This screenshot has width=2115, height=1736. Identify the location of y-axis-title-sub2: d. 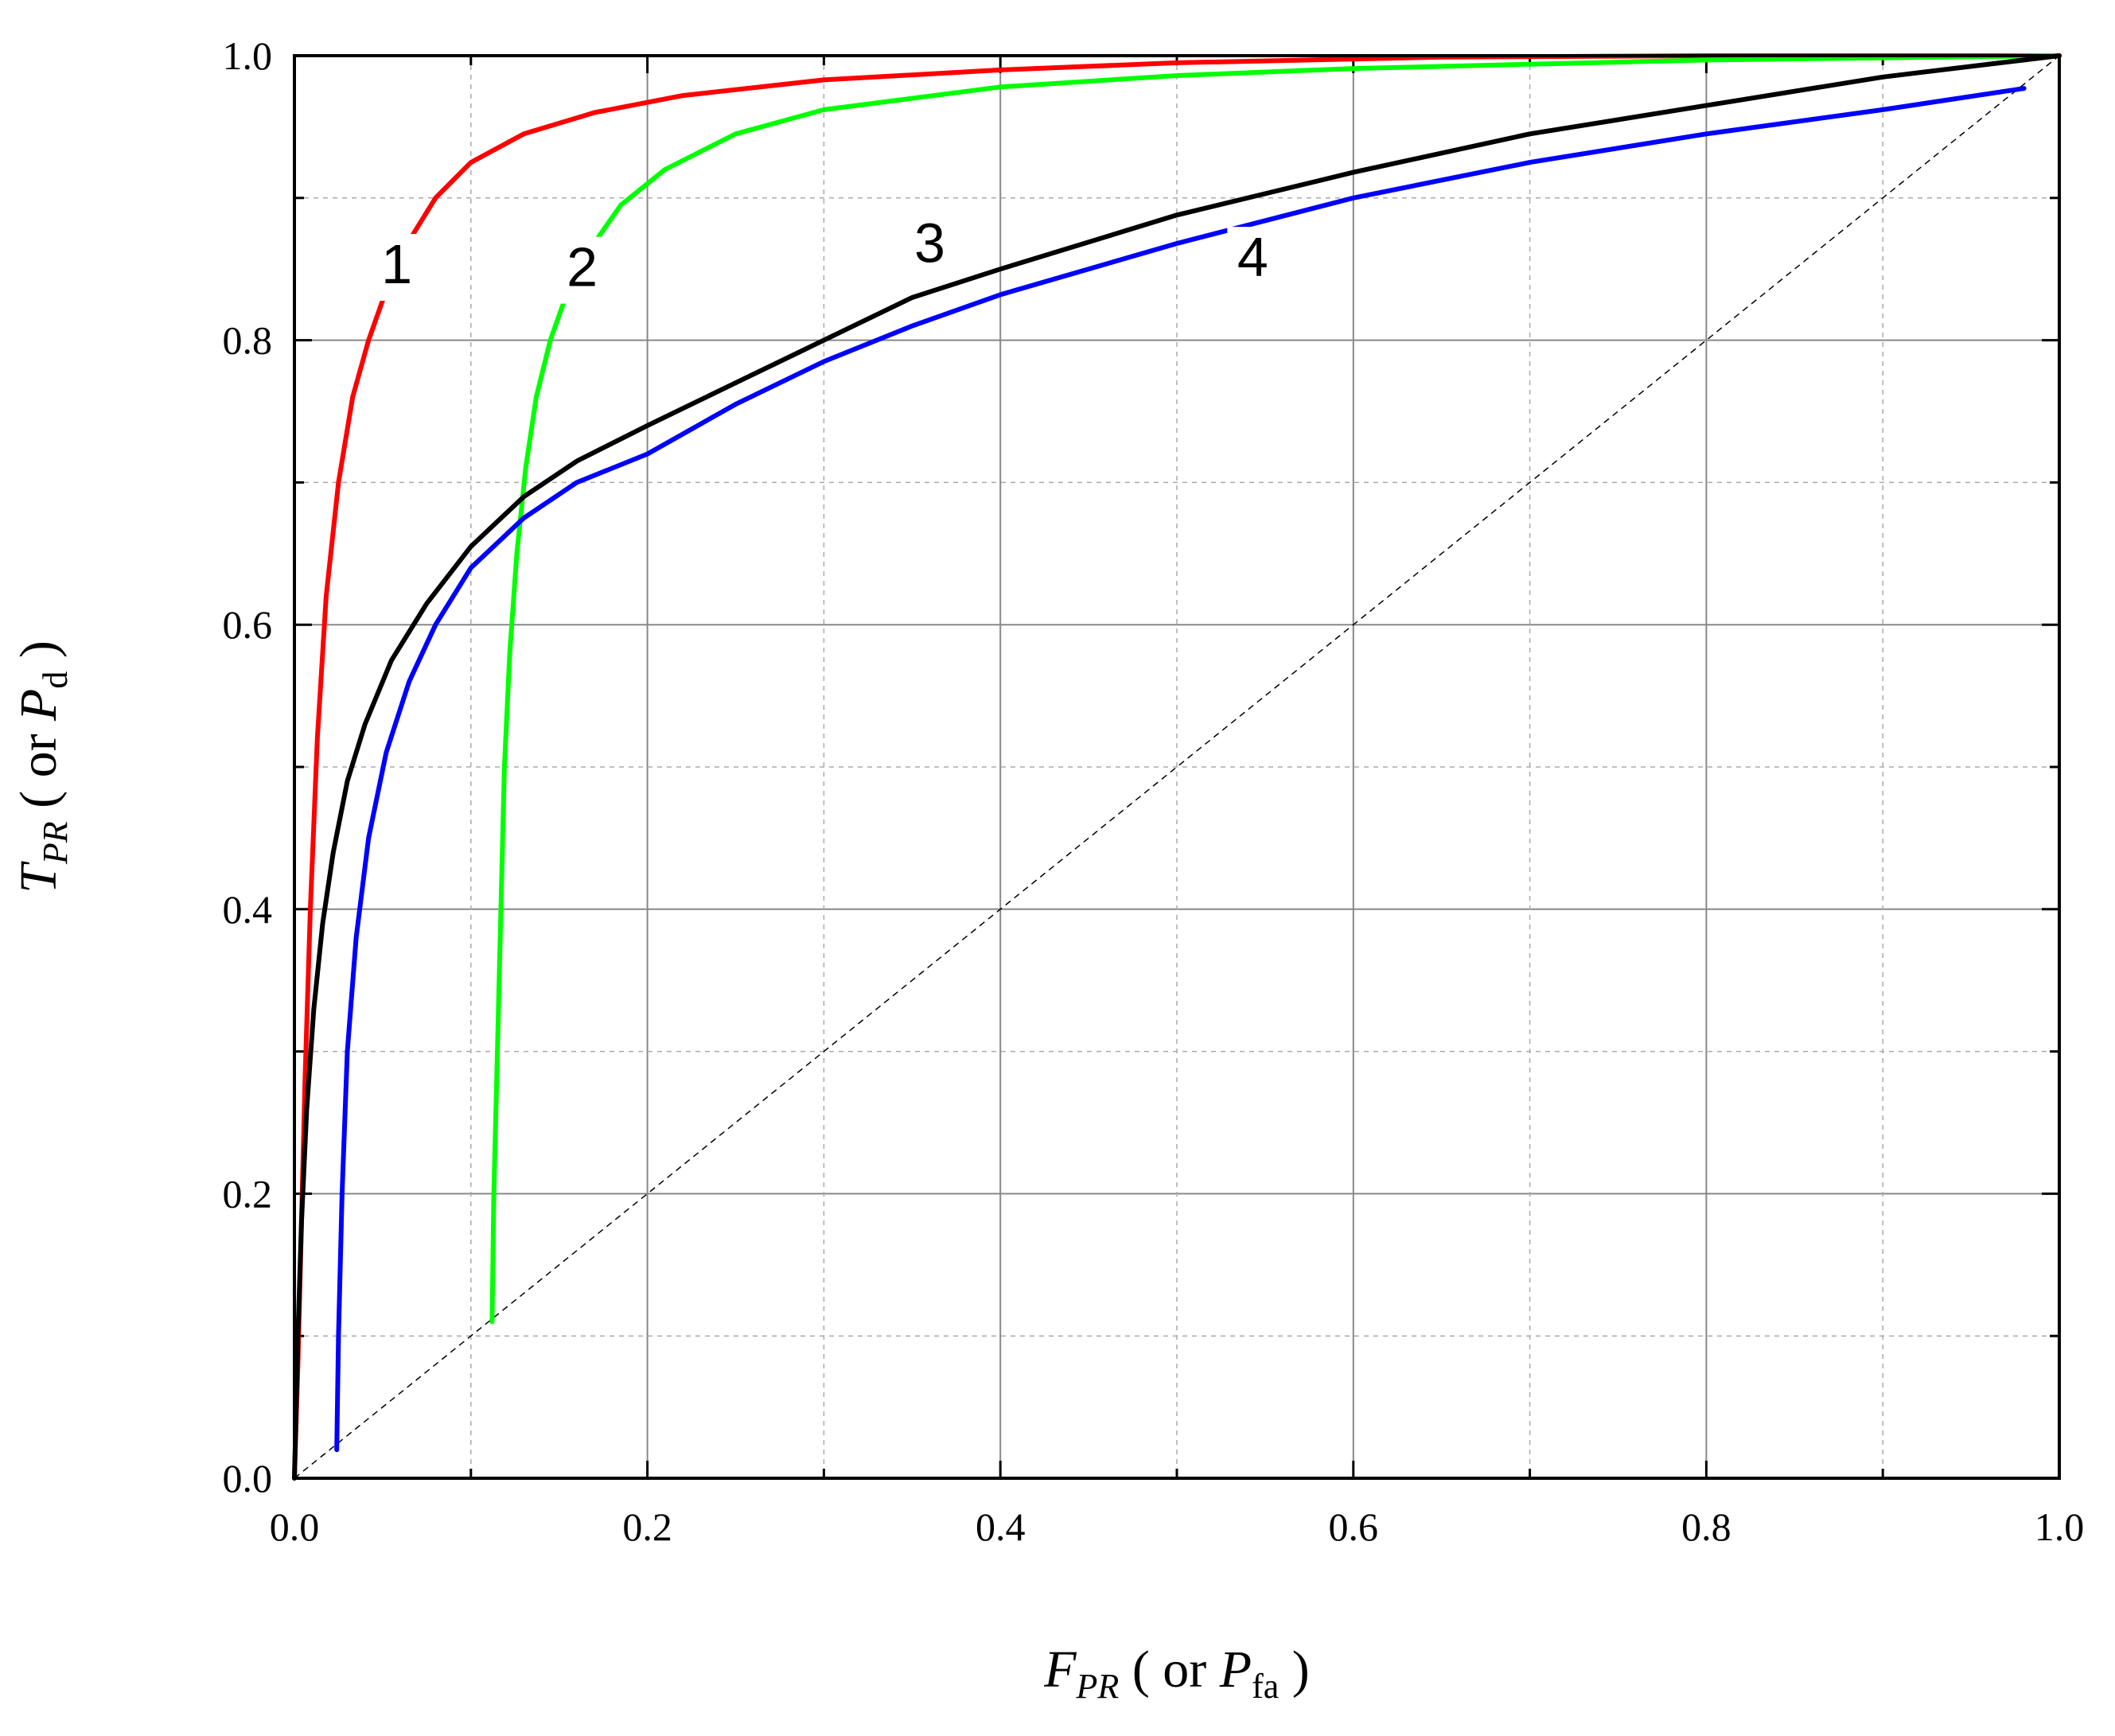
(56, 680).